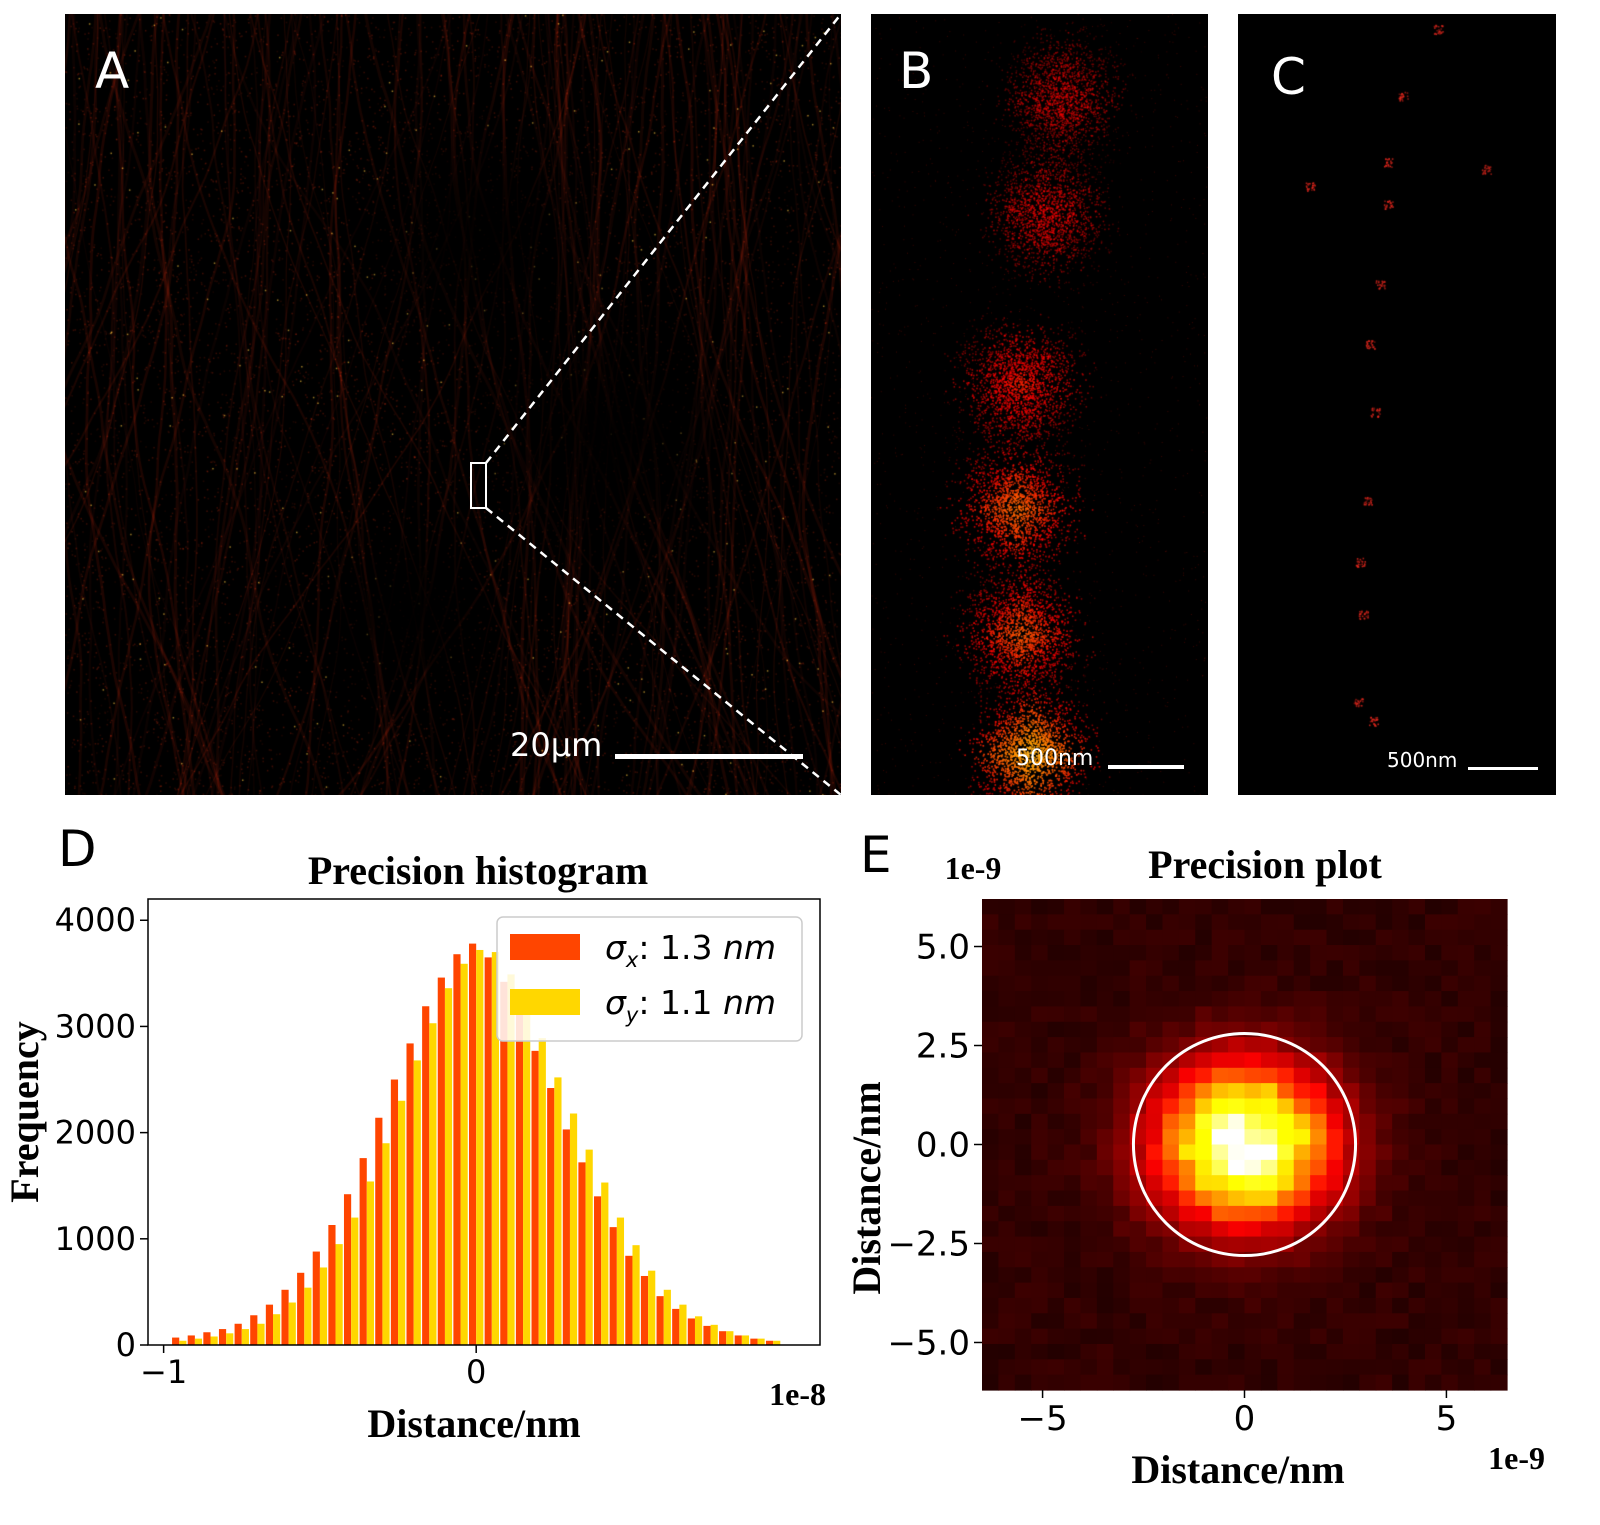  What do you see at coordinates (95, 1133) in the screenshot?
I see `histogram-ytick-label: 2000` at bounding box center [95, 1133].